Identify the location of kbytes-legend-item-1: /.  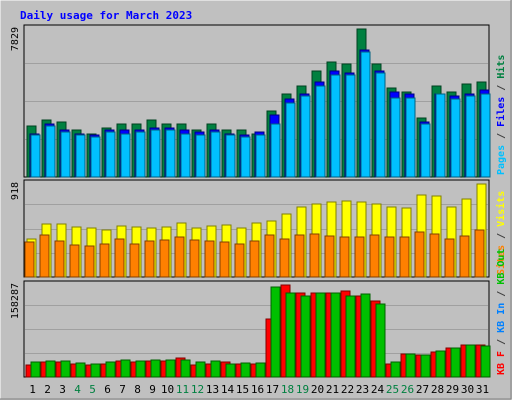
(501, 342).